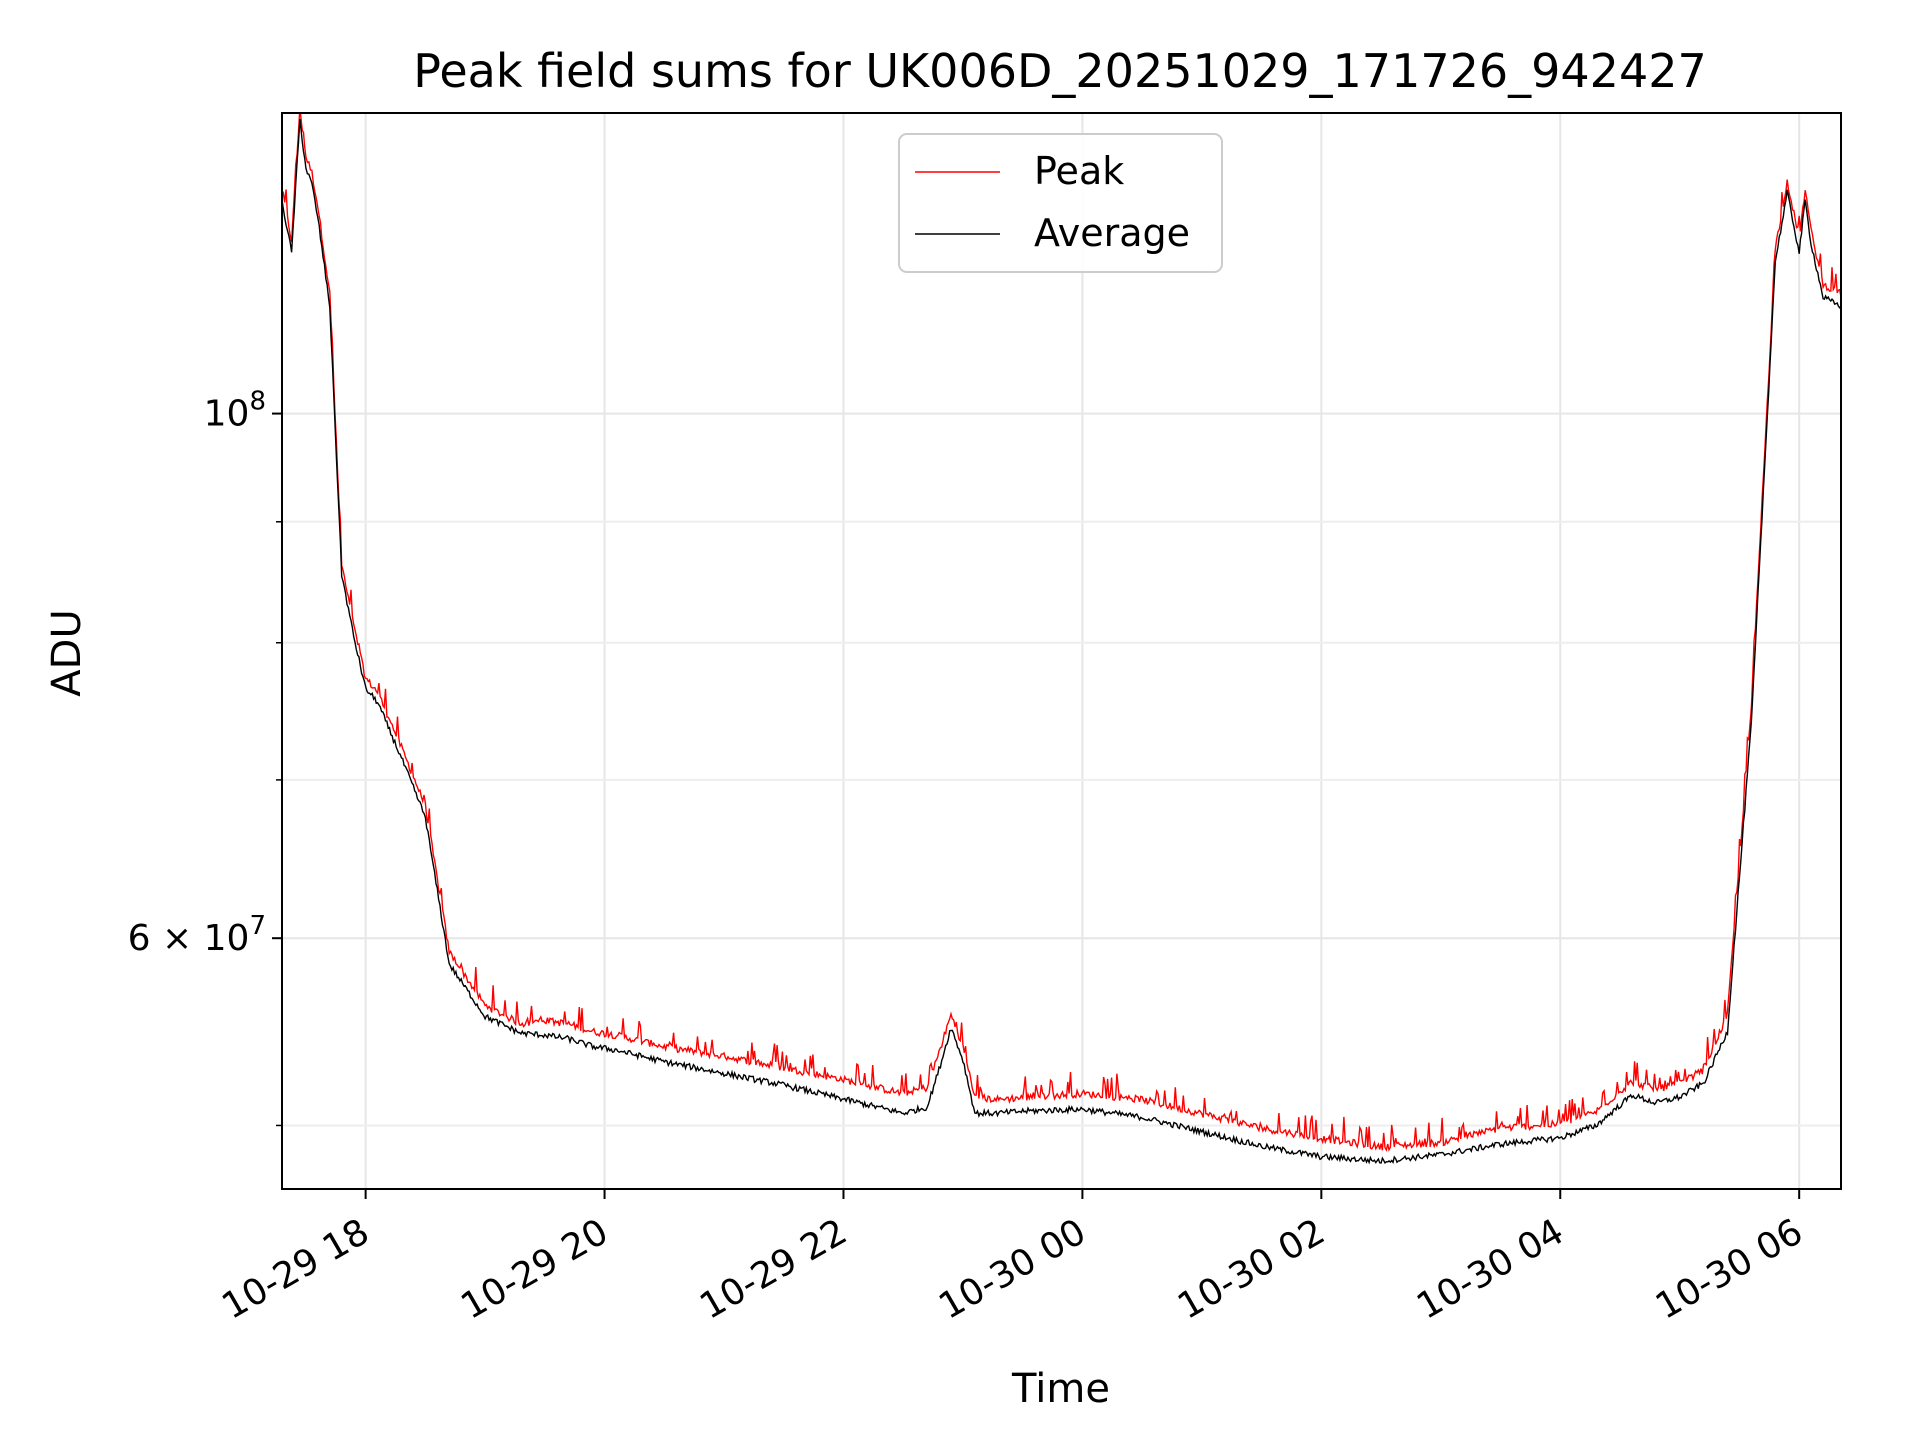 This screenshot has width=1920, height=1440. Describe the element at coordinates (1060, 1389) in the screenshot. I see `x-axis-label: Time` at that location.